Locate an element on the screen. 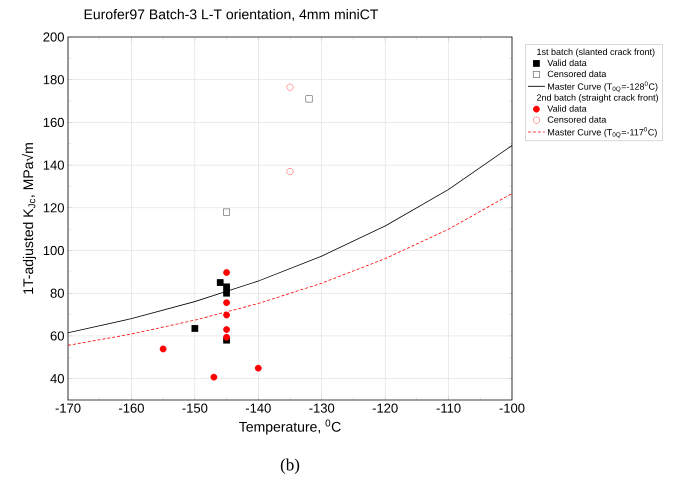  y-tick-label: 40 is located at coordinates (57, 379).